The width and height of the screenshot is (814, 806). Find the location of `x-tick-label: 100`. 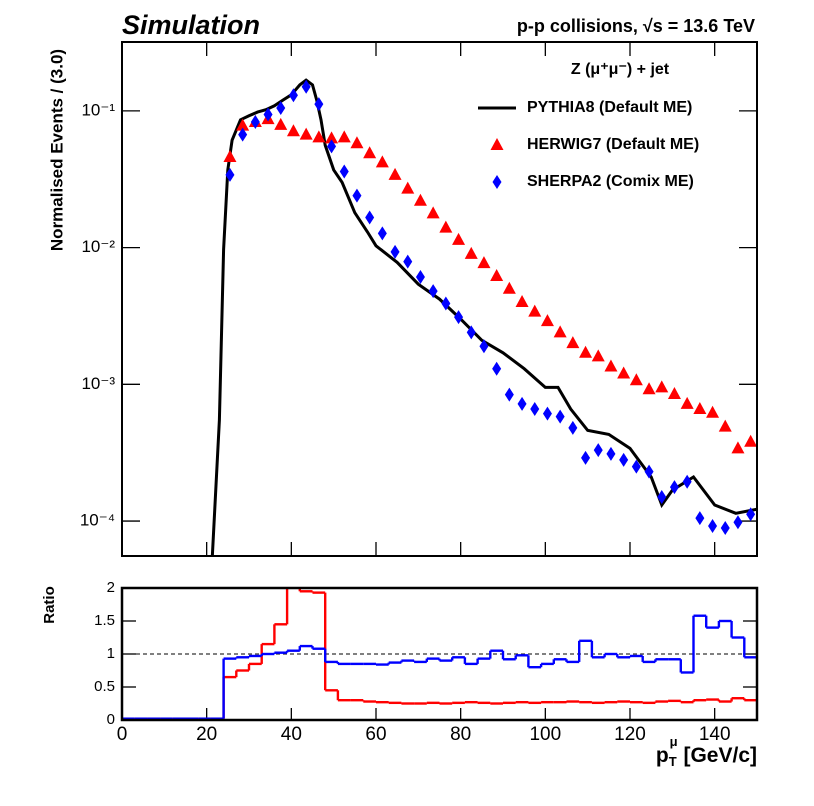

x-tick-label: 100 is located at coordinates (545, 734).